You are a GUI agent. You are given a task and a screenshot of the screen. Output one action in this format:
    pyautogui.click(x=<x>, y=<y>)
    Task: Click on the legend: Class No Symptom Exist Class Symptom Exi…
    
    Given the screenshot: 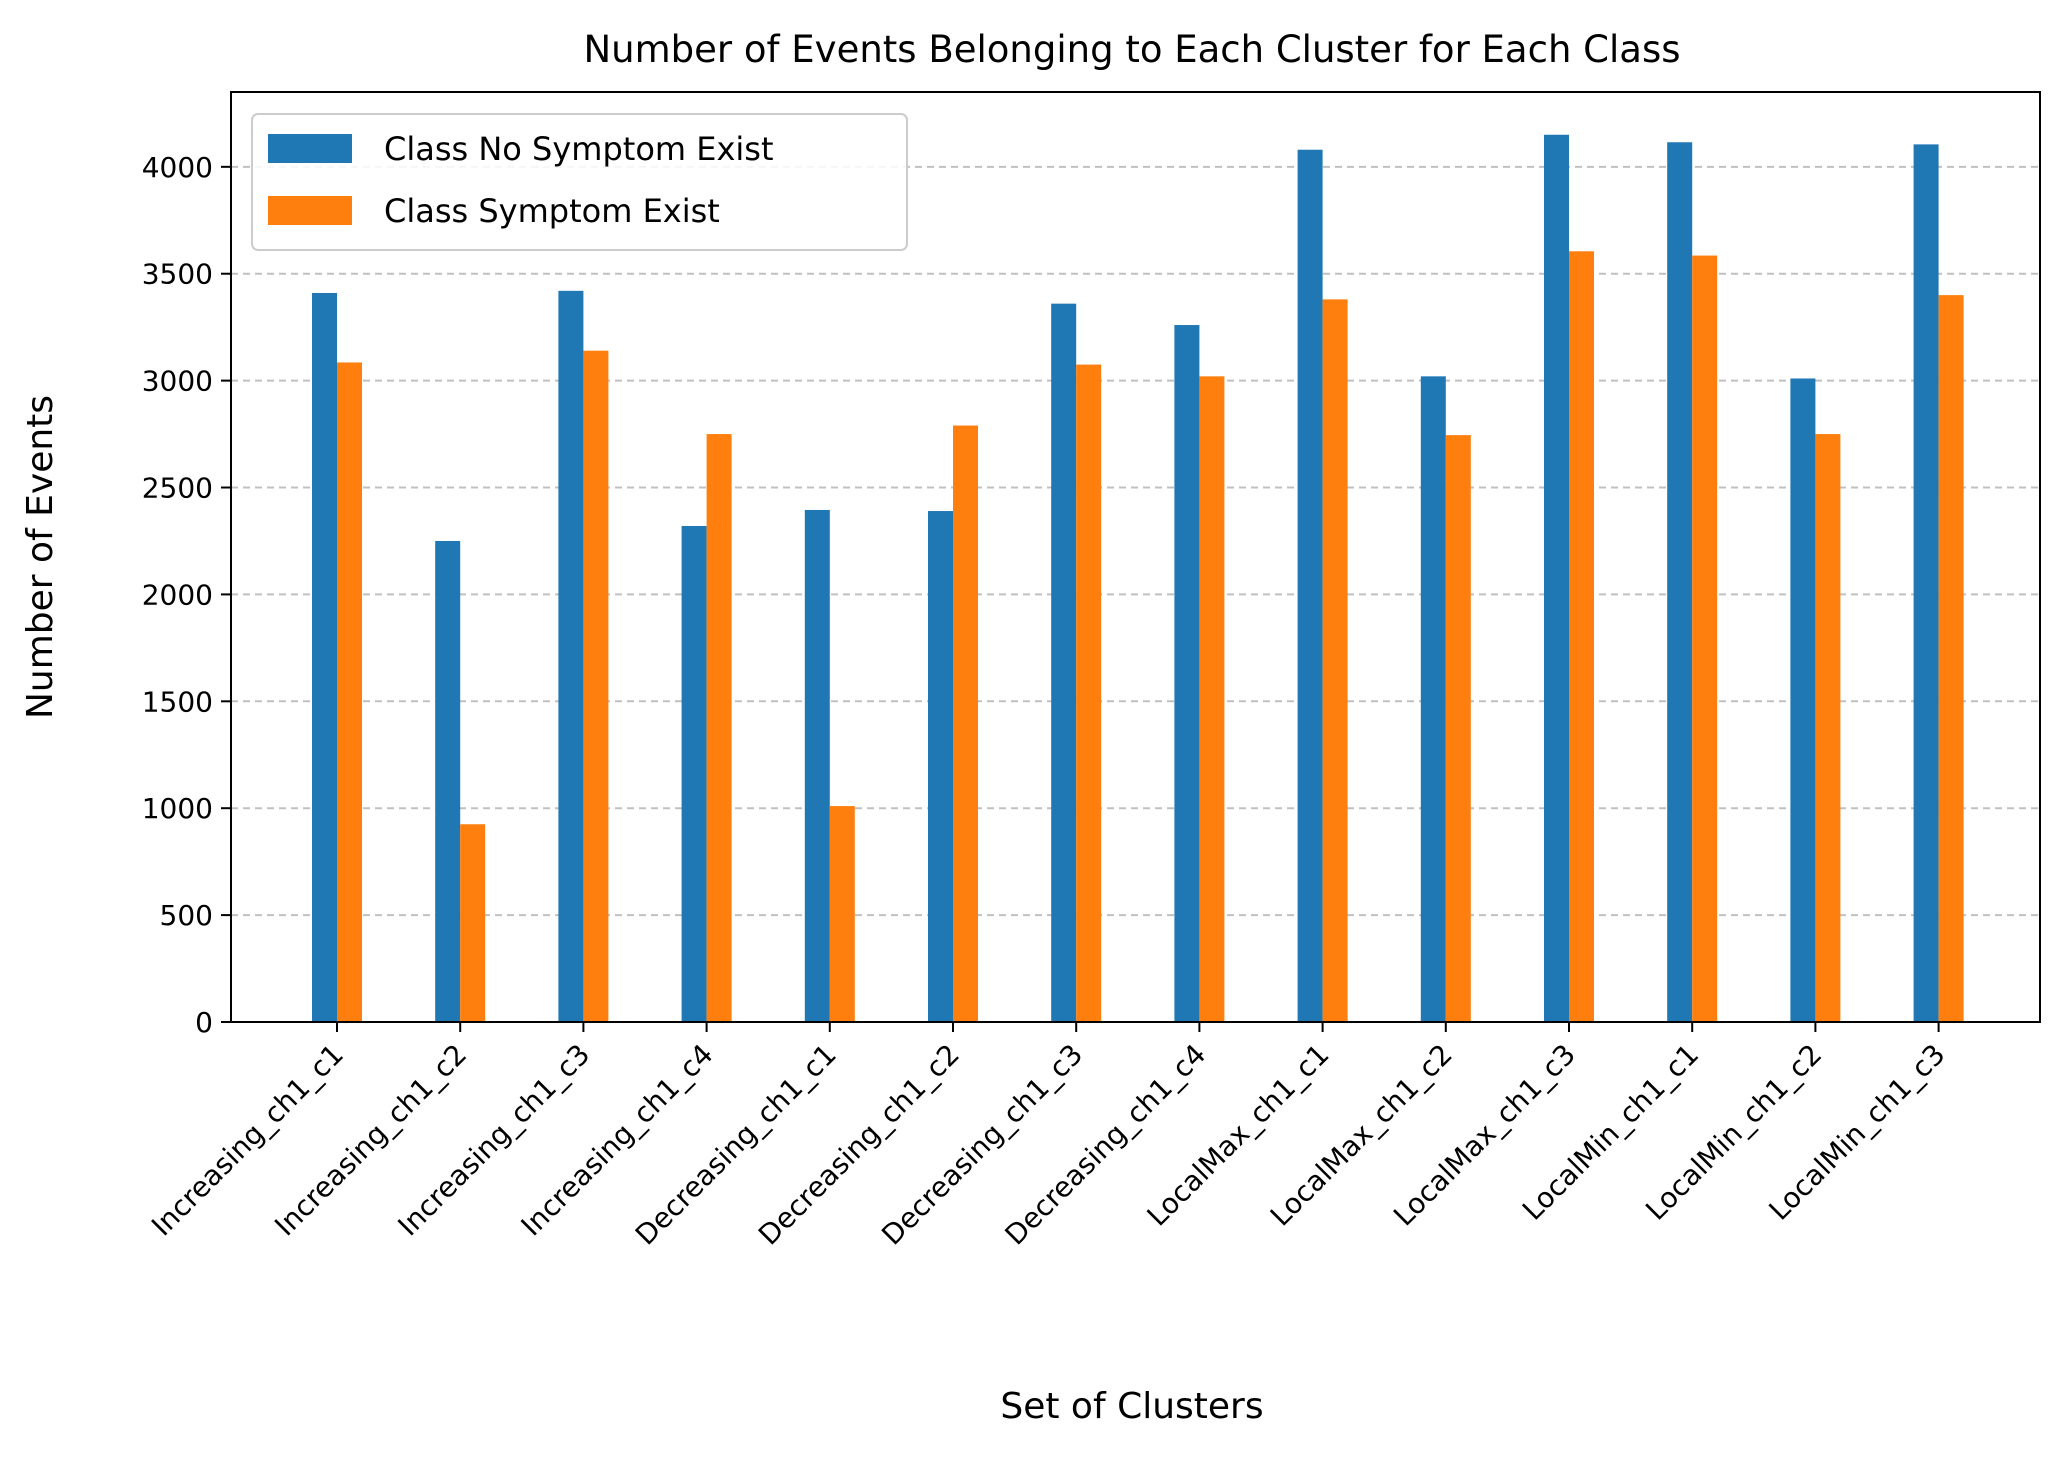 What is the action you would take?
    pyautogui.click(x=579, y=182)
    